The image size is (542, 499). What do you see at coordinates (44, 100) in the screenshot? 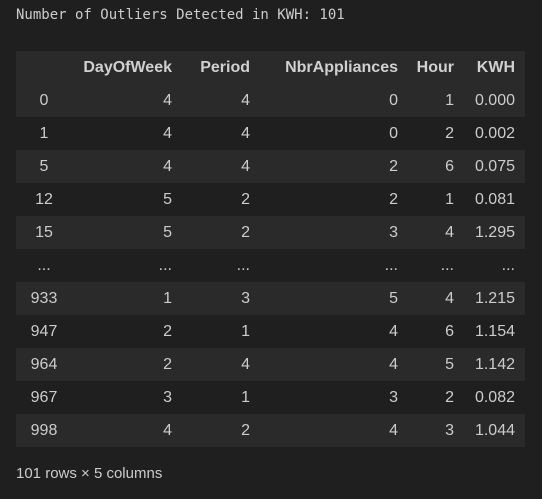
I see `row-index: 0` at bounding box center [44, 100].